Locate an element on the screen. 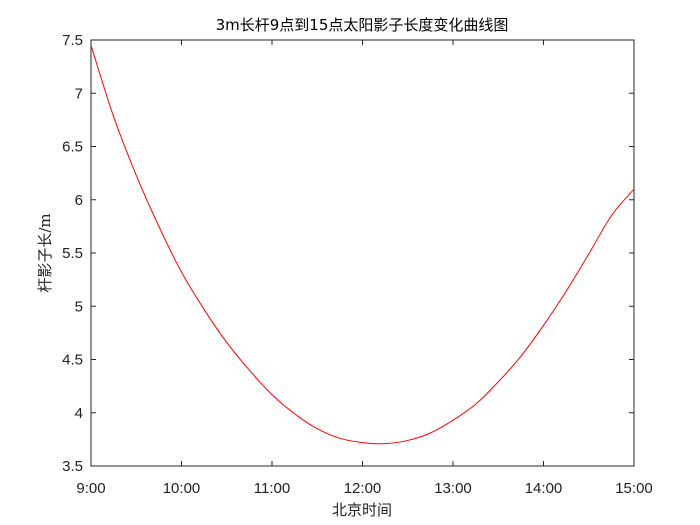 The width and height of the screenshot is (700, 525). x-tick-label: 13:00 is located at coordinates (453, 488).